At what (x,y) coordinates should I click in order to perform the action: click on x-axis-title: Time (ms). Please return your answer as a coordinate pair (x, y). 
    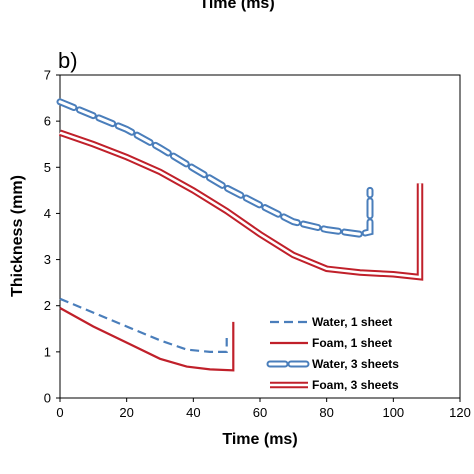
    Looking at the image, I should click on (259, 439).